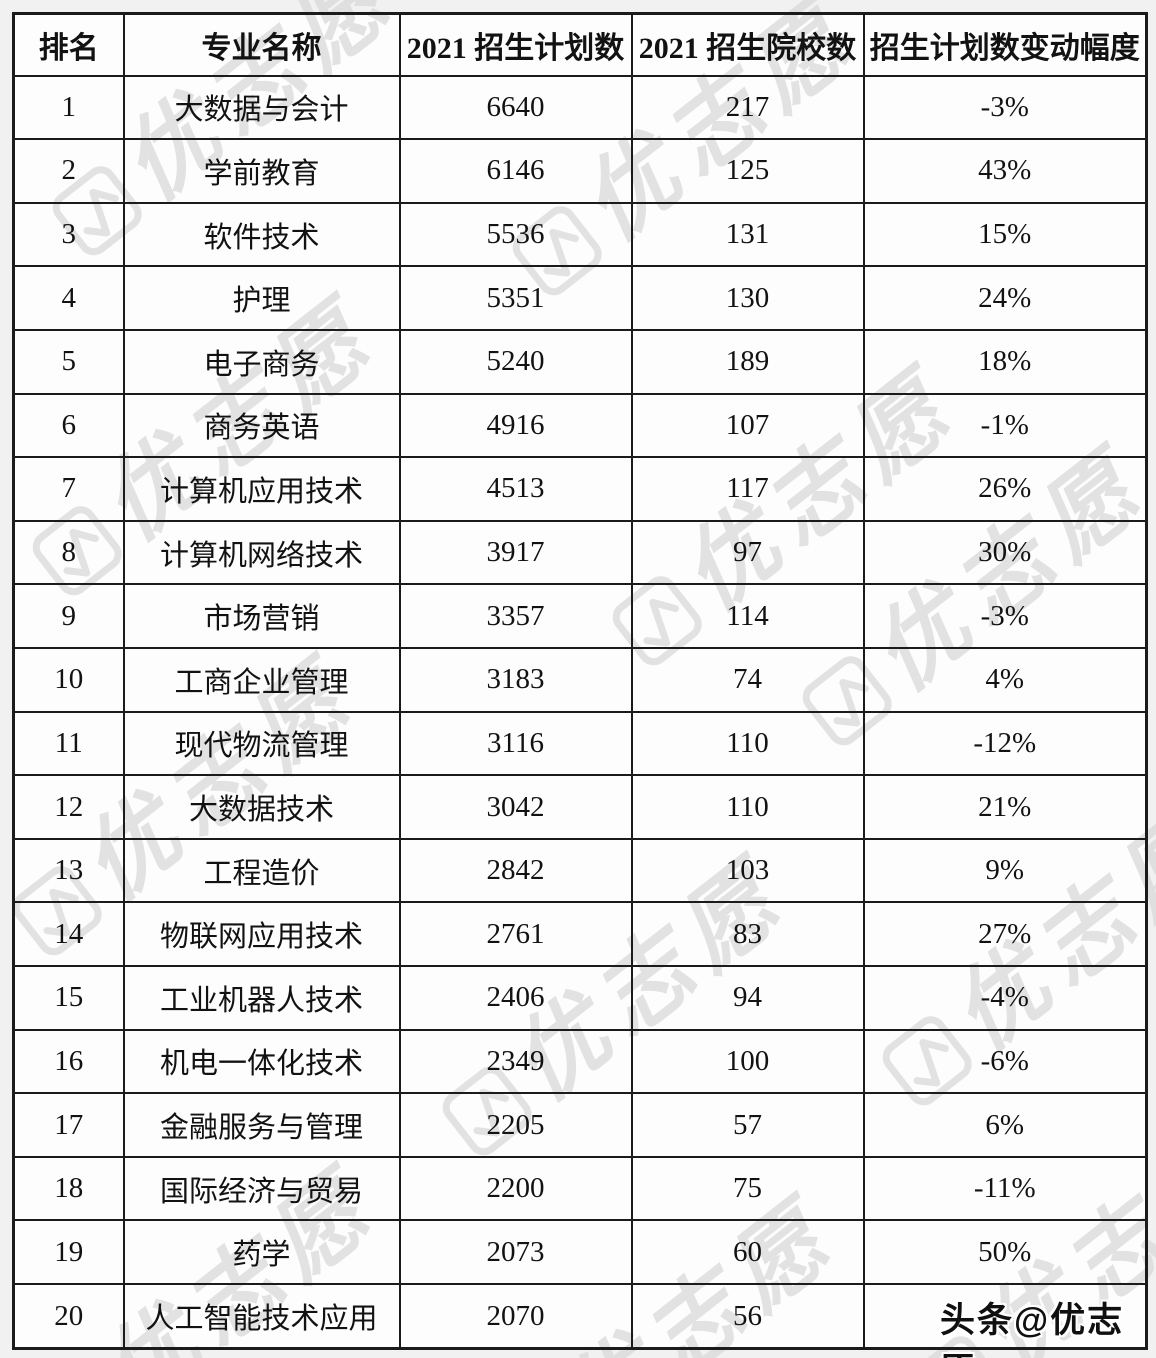 The width and height of the screenshot is (1156, 1358). What do you see at coordinates (1005, 743) in the screenshot?
I see `change-cell: -12%` at bounding box center [1005, 743].